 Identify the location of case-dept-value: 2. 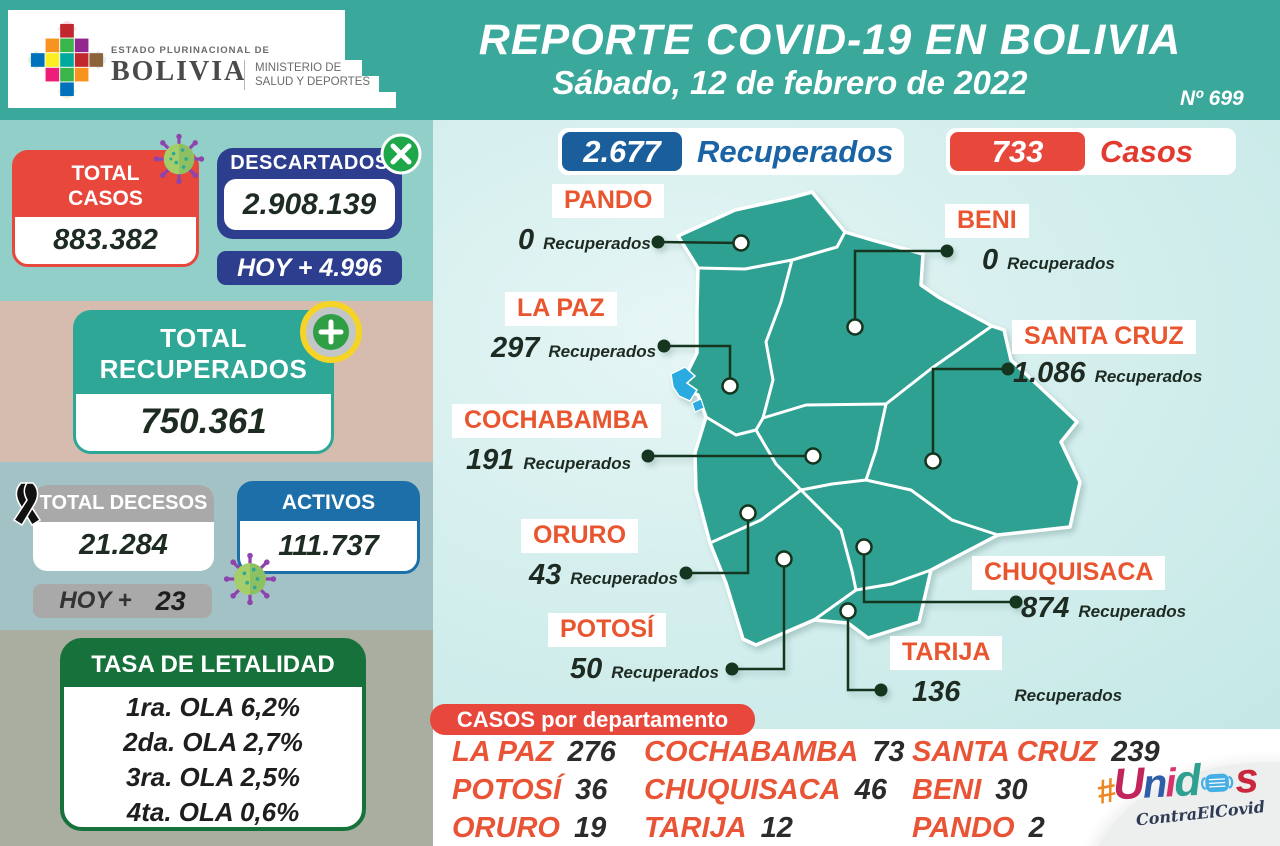
(1036, 828).